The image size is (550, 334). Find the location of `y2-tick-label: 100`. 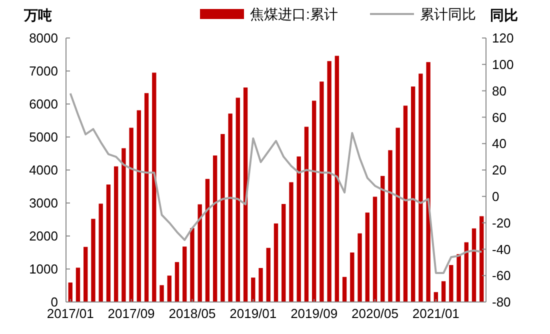

y2-tick-label: 100 is located at coordinates (503, 64).